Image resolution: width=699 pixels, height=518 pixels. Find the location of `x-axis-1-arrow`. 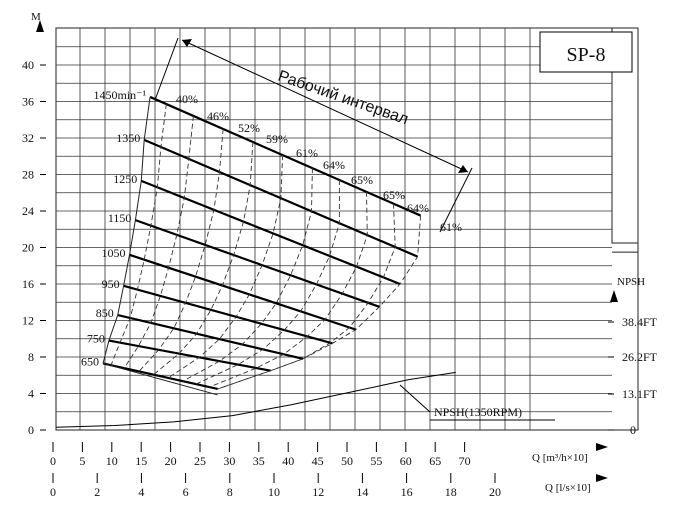

x-axis-1-arrow is located at coordinates (602, 447).